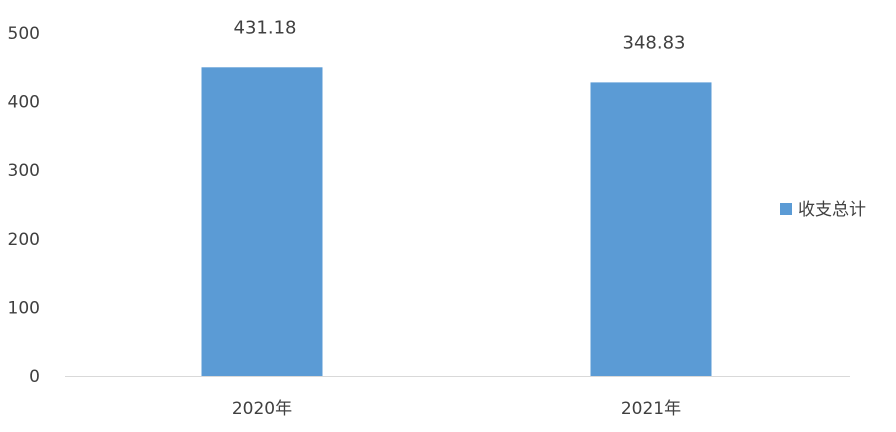 The image size is (896, 432). What do you see at coordinates (24, 171) in the screenshot?
I see `y-tick-label: 300` at bounding box center [24, 171].